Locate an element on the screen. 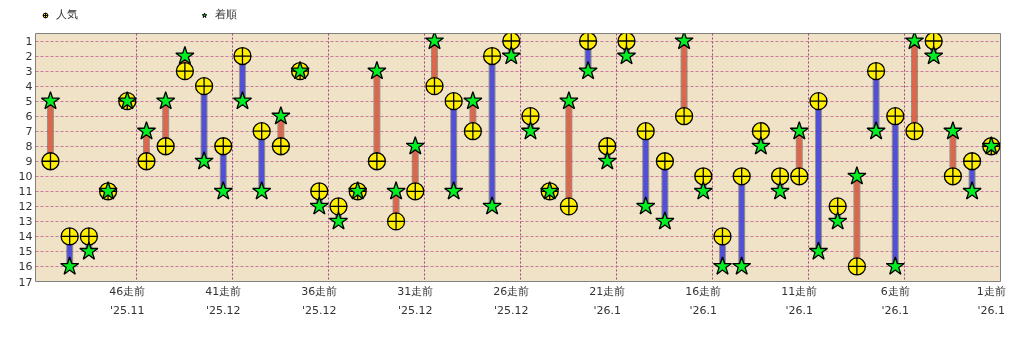 The width and height of the screenshot is (1030, 339). category-label: 16走前 '26.1 is located at coordinates (703, 300).